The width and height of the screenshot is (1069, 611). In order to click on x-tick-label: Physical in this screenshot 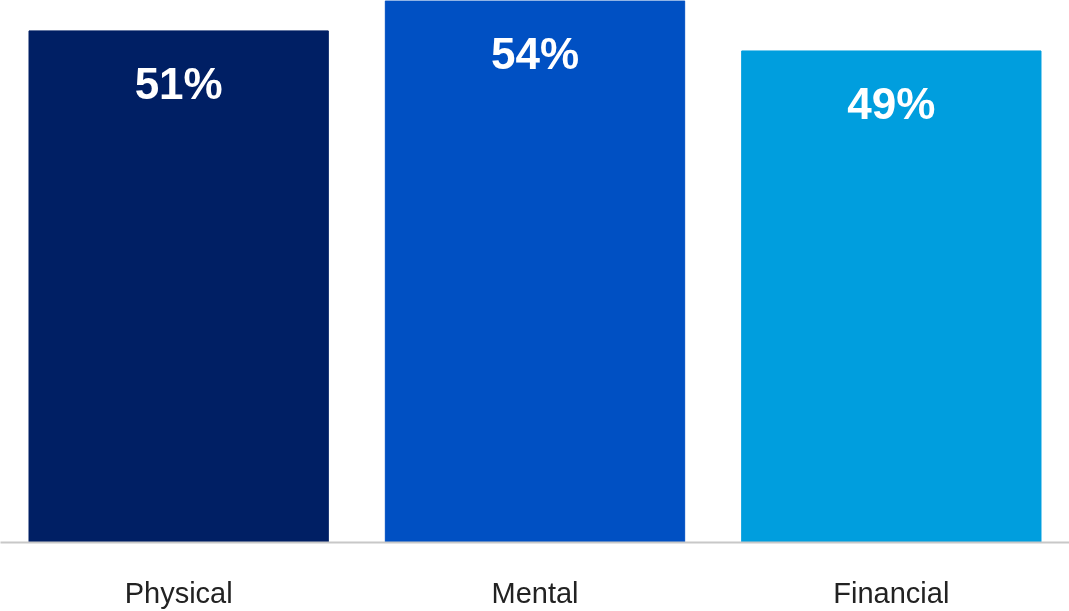, I will do `click(178, 592)`.